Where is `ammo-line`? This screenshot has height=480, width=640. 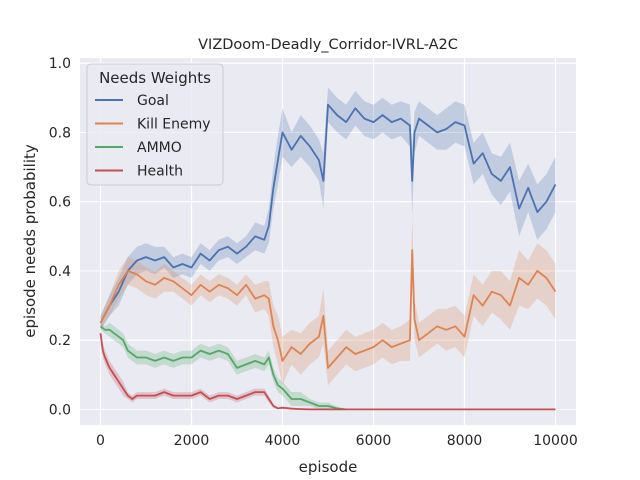 ammo-line is located at coordinates (223, 368).